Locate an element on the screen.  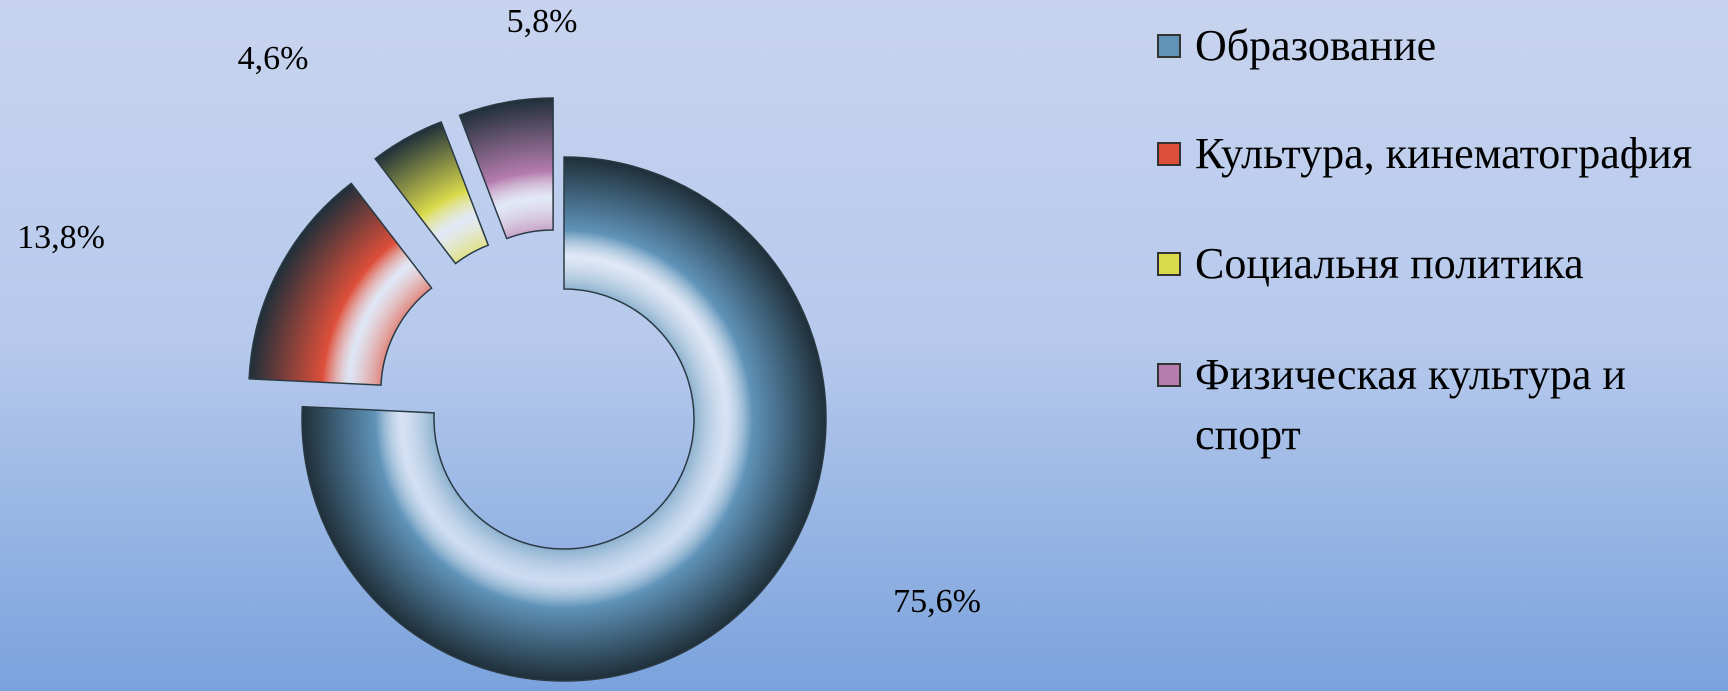
legend-label: Культура, кинематография is located at coordinates (1444, 153).